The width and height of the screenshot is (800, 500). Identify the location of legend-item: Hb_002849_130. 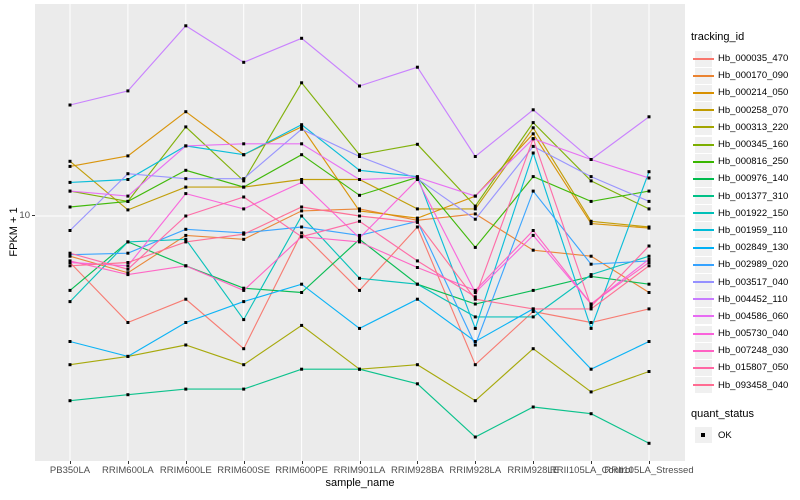
(745, 247).